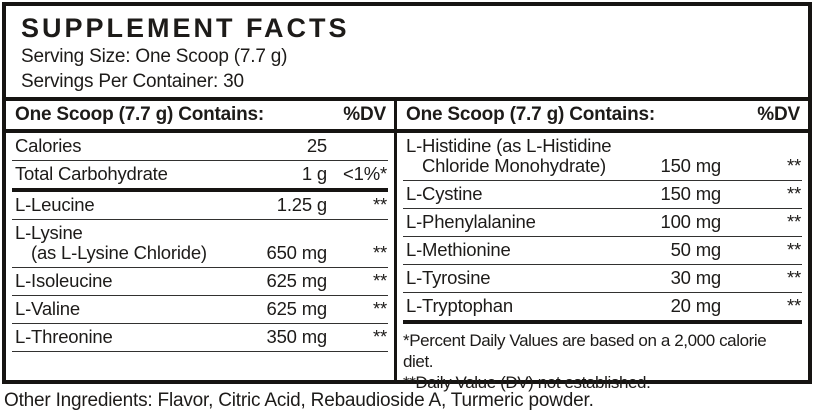  I want to click on nutrient-dv: <1%*, so click(365, 173).